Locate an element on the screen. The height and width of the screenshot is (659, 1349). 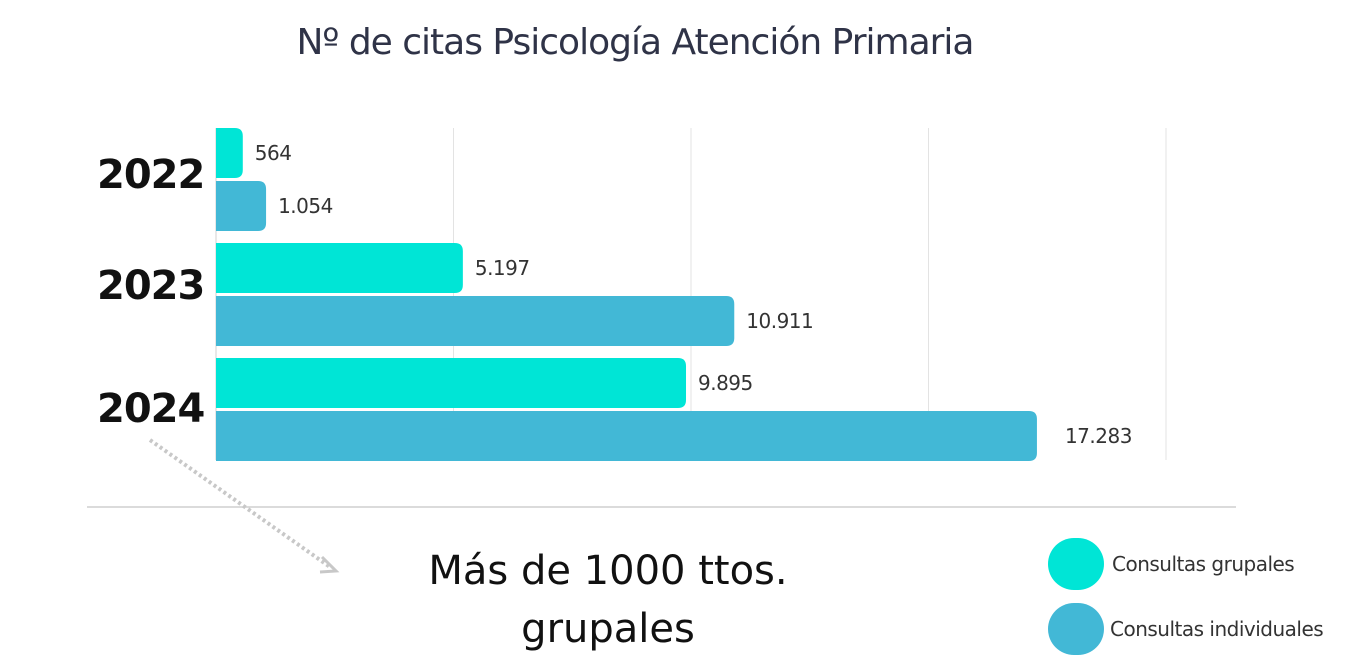
chart-title: Nº de citas Psicología Atención Primaria is located at coordinates (635, 42).